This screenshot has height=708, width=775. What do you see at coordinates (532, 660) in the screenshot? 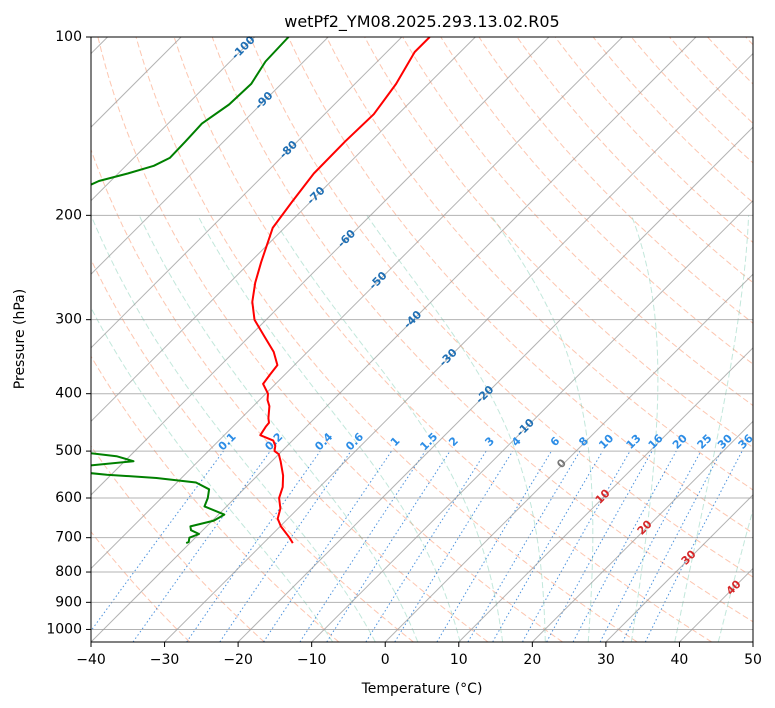
I see `x-tick-label: 20` at bounding box center [532, 660].